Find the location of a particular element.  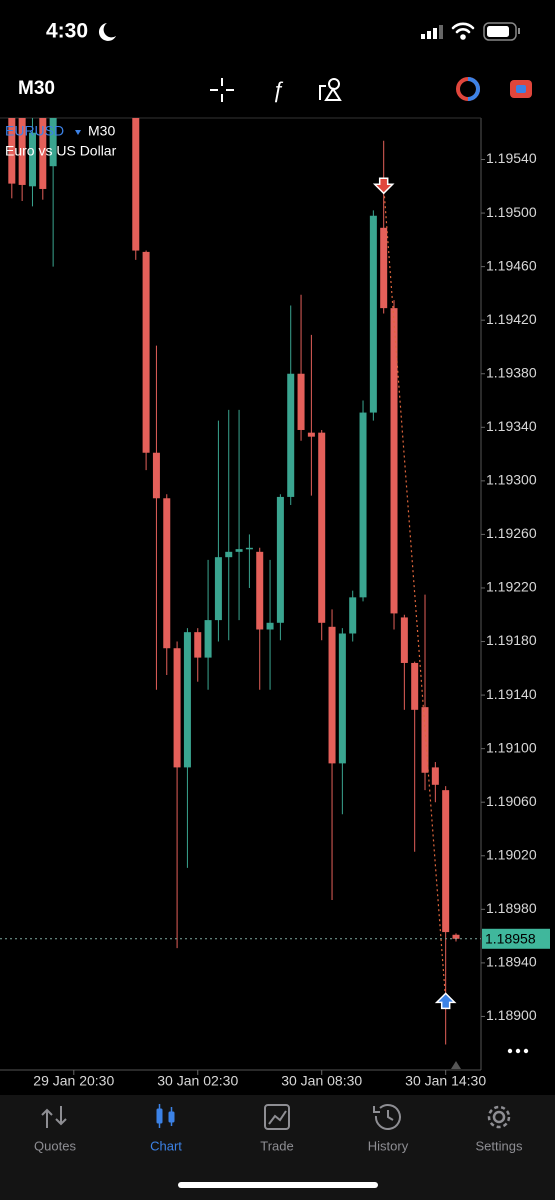

y-tick-label: 1.19260 is located at coordinates (511, 533).